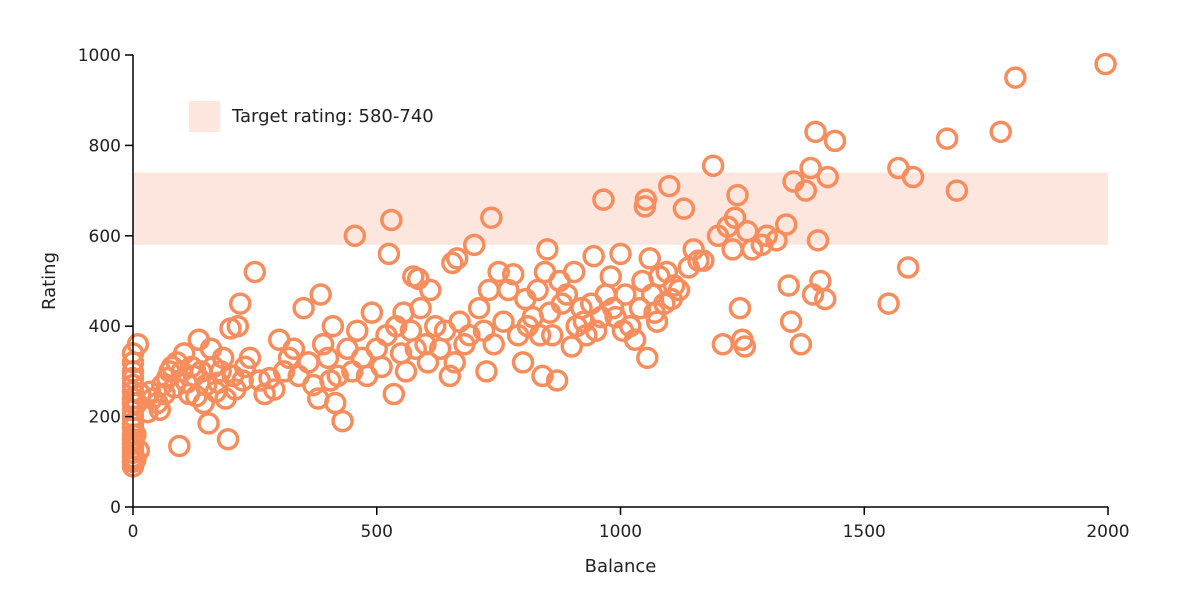  What do you see at coordinates (864, 532) in the screenshot?
I see `x-tick-label: 1500` at bounding box center [864, 532].